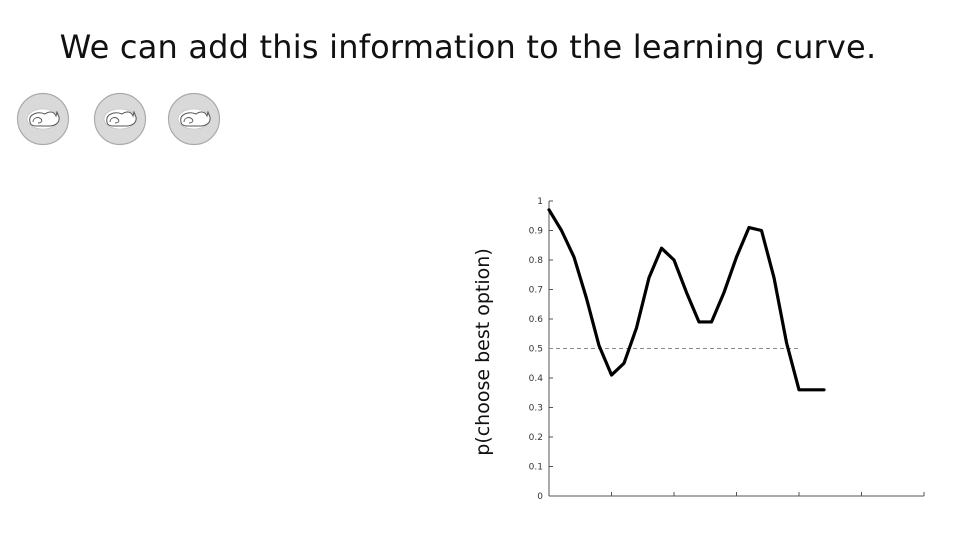 The width and height of the screenshot is (960, 540). What do you see at coordinates (540, 202) in the screenshot?
I see `y-tick-label: 1` at bounding box center [540, 202].